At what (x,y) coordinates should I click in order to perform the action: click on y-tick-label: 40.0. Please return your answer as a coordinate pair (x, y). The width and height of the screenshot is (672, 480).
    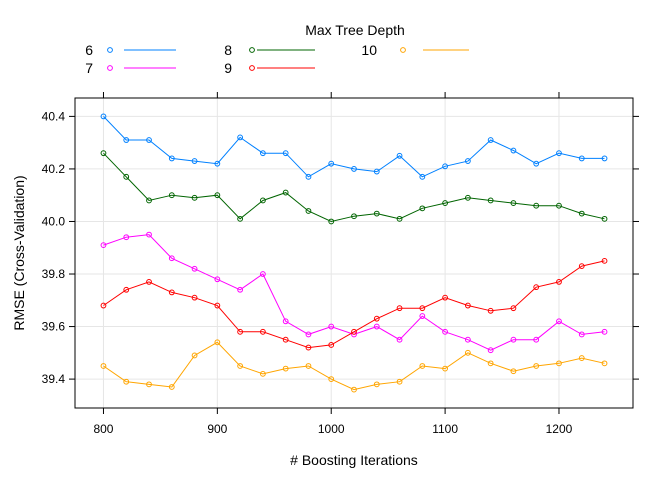
    Looking at the image, I should click on (54, 221).